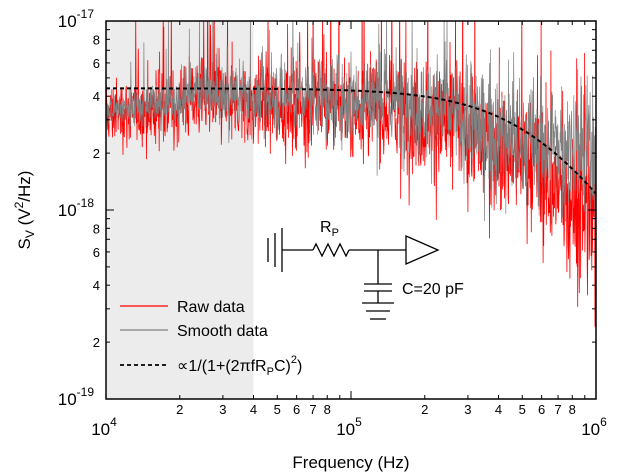  What do you see at coordinates (594, 427) in the screenshot?
I see `x-major-tick-label: 10⁶` at bounding box center [594, 427].